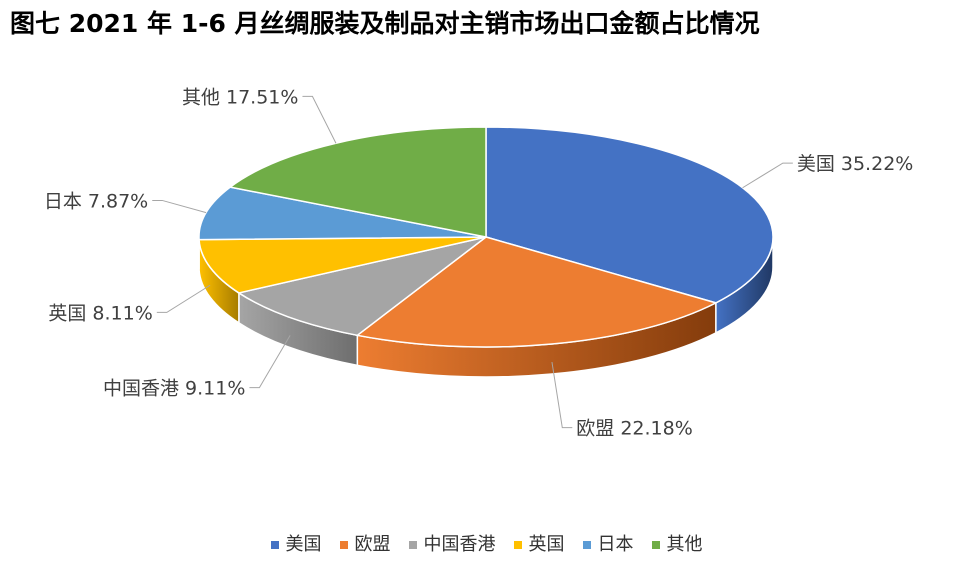 Image resolution: width=973 pixels, height=569 pixels. I want to click on slice-e7be8ee59bbd, so click(629, 215).